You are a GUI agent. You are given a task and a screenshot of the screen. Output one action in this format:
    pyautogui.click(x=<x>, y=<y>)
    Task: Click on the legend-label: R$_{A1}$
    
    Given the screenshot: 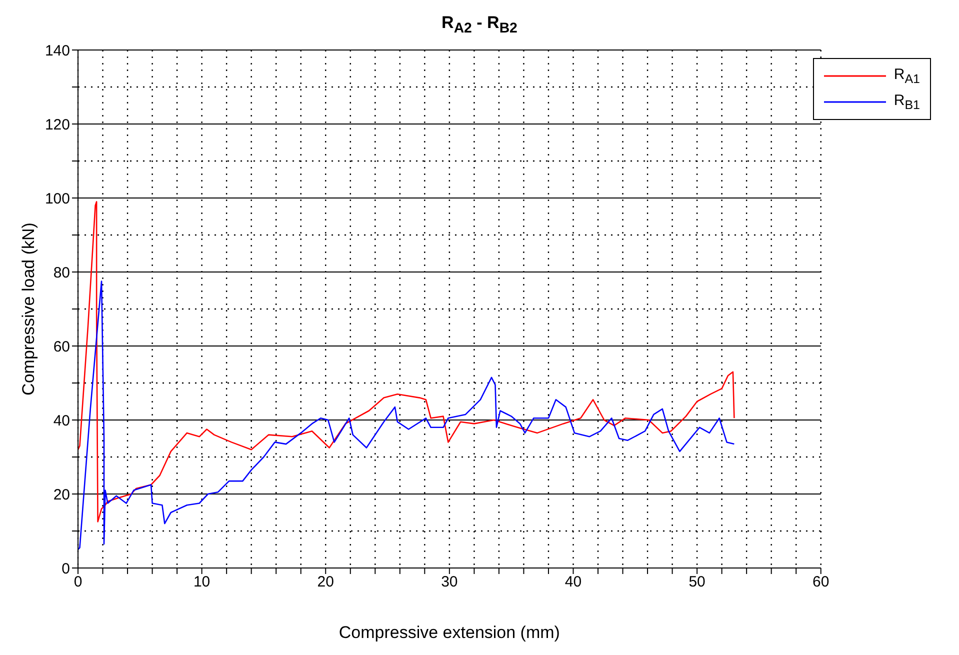 What is the action you would take?
    pyautogui.click(x=907, y=76)
    